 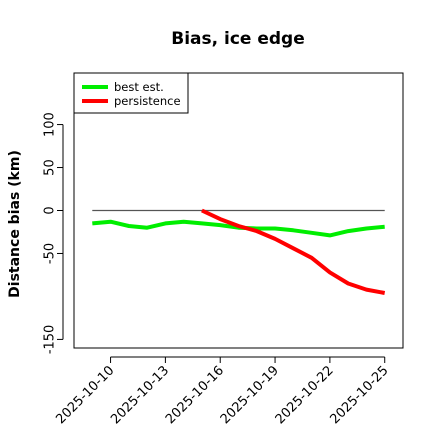 I want to click on plot-lines, so click(x=239, y=251).